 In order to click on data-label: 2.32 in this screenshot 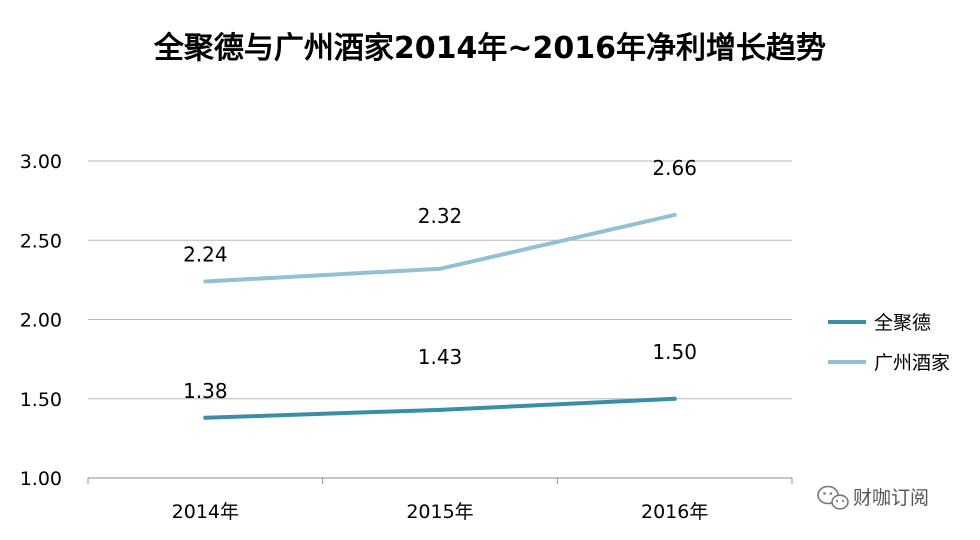, I will do `click(440, 216)`.